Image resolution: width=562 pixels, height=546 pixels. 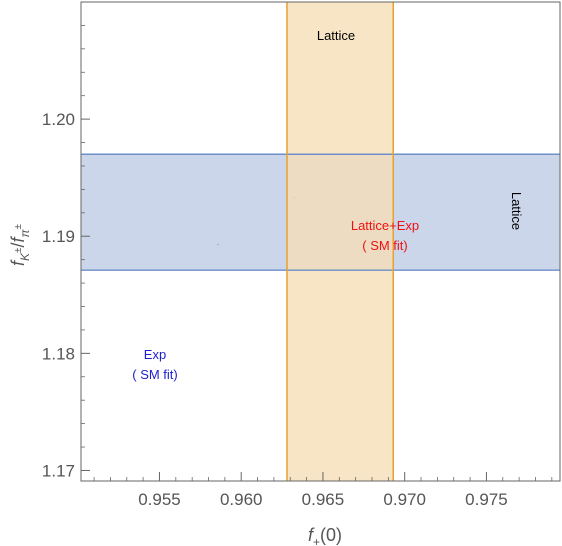 What do you see at coordinates (385, 245) in the screenshot?
I see `combined-label-line: ( SM fit)` at bounding box center [385, 245].